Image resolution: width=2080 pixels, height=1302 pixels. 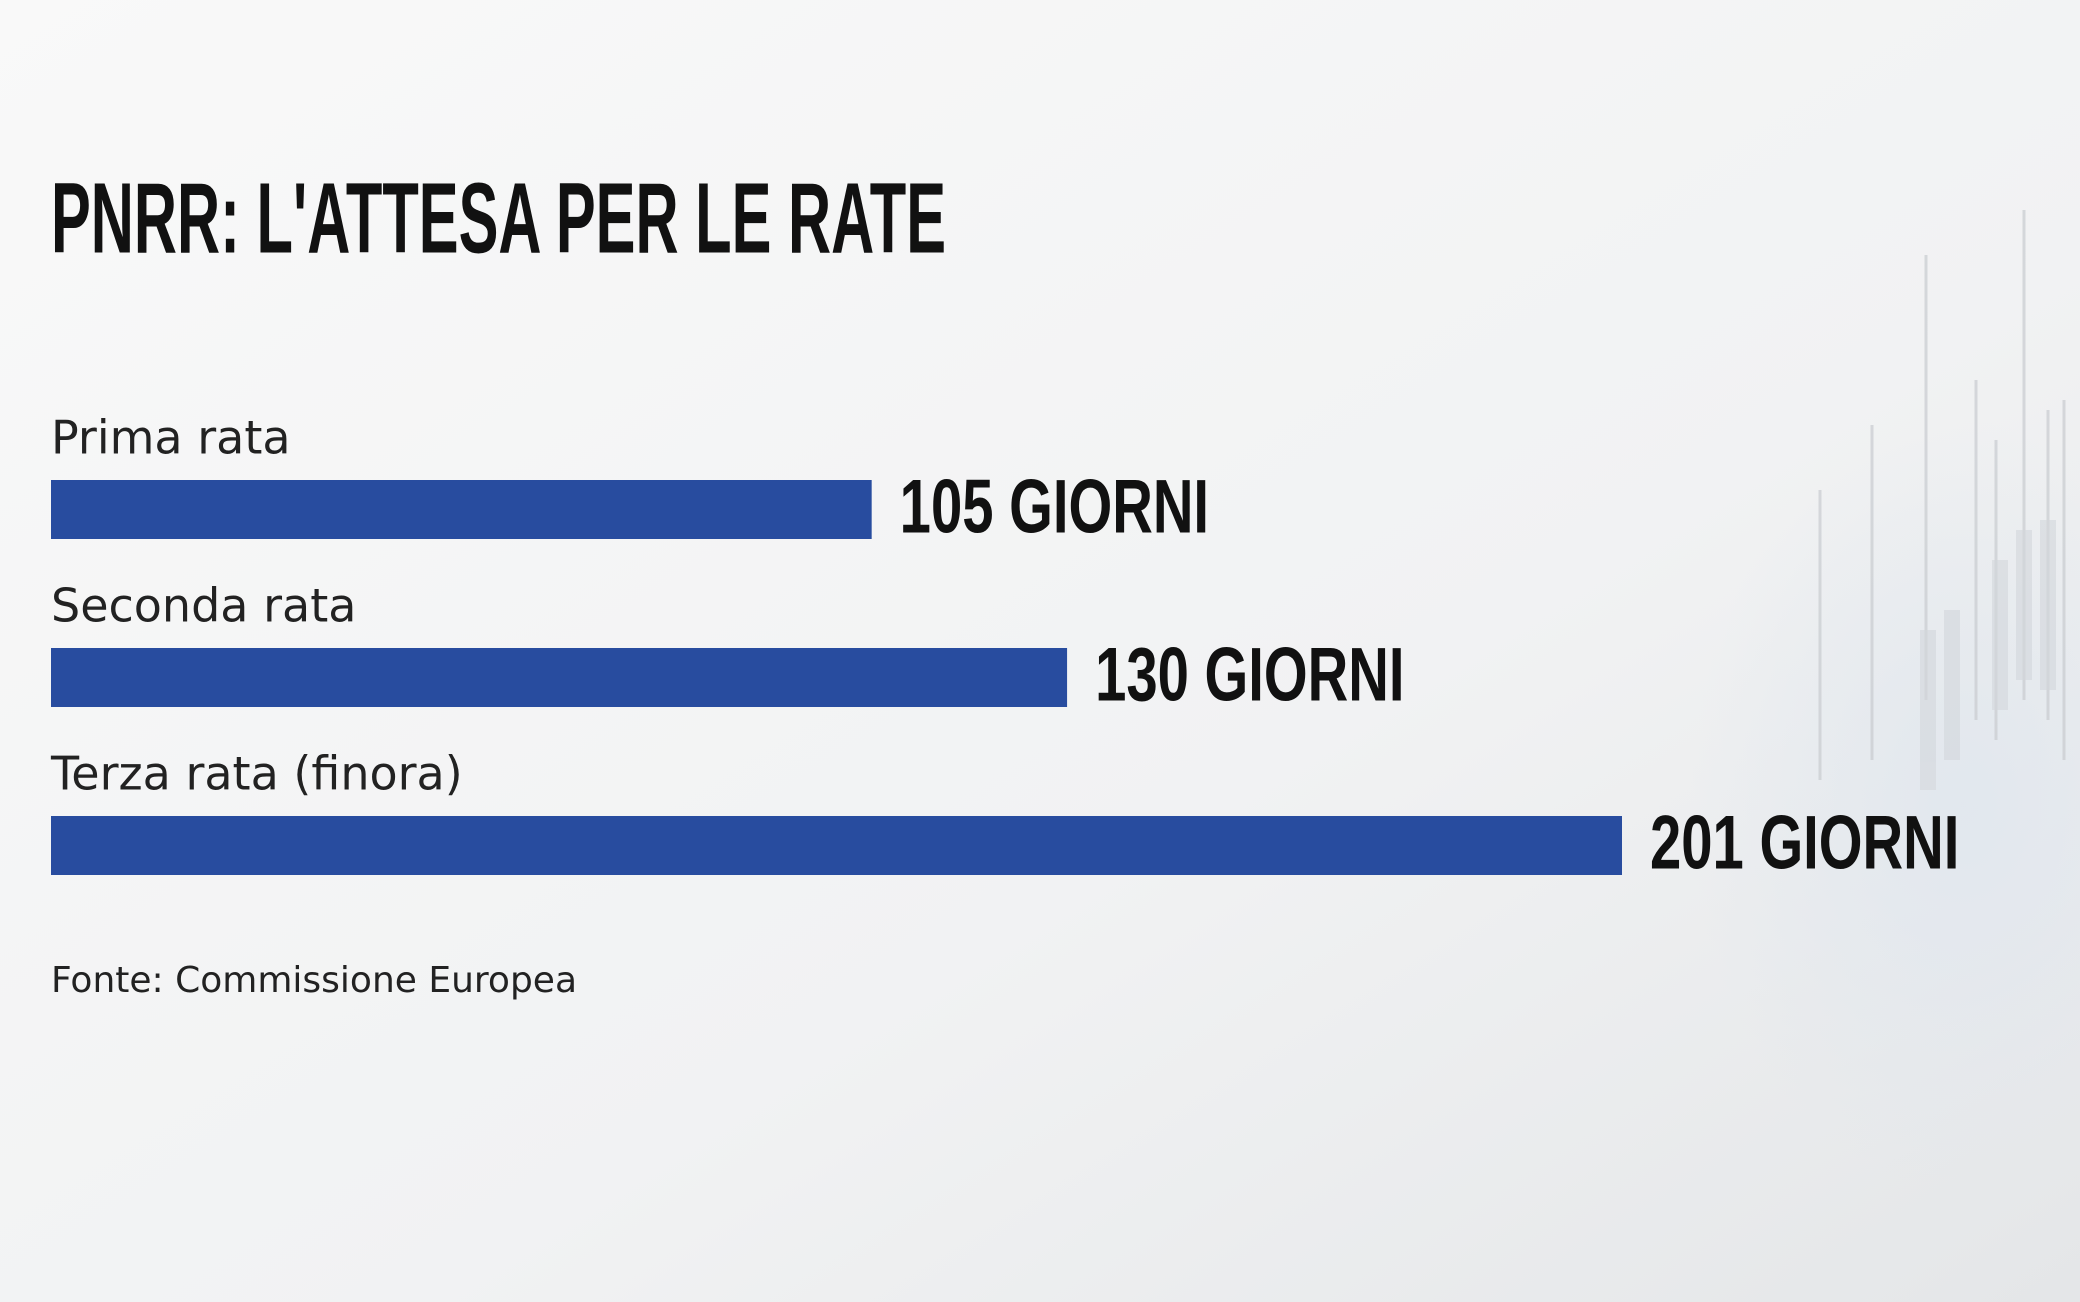 What do you see at coordinates (171, 438) in the screenshot?
I see `category-label: Prima rata` at bounding box center [171, 438].